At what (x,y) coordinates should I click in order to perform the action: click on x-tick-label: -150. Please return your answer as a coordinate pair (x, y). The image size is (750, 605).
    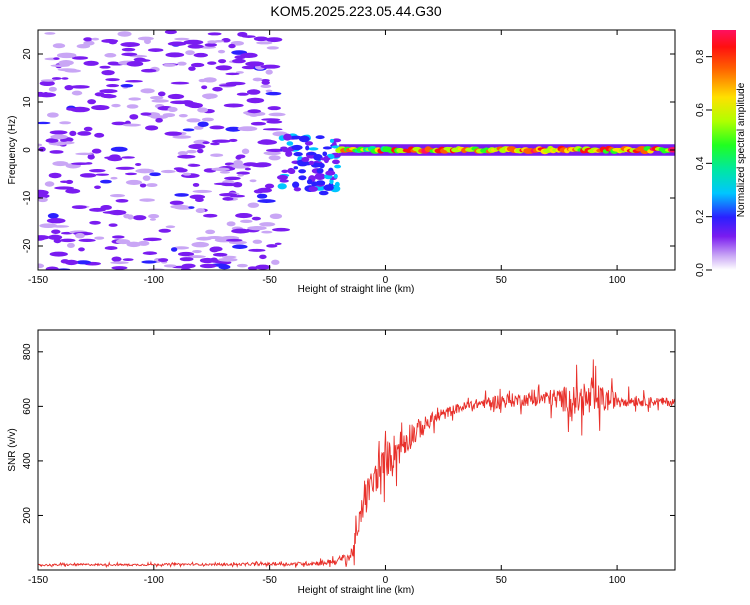
    Looking at the image, I should click on (38, 580).